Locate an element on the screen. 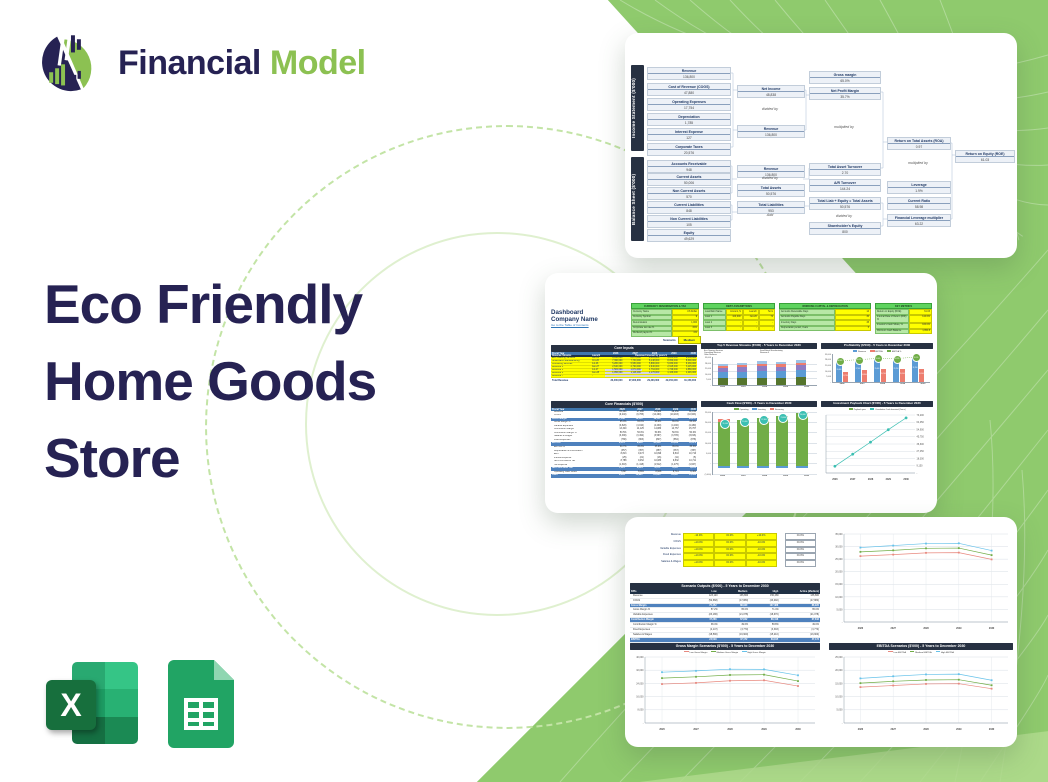 This screenshot has width=1048, height=782. span-element: Currency Name is located at coordinates (651, 312).